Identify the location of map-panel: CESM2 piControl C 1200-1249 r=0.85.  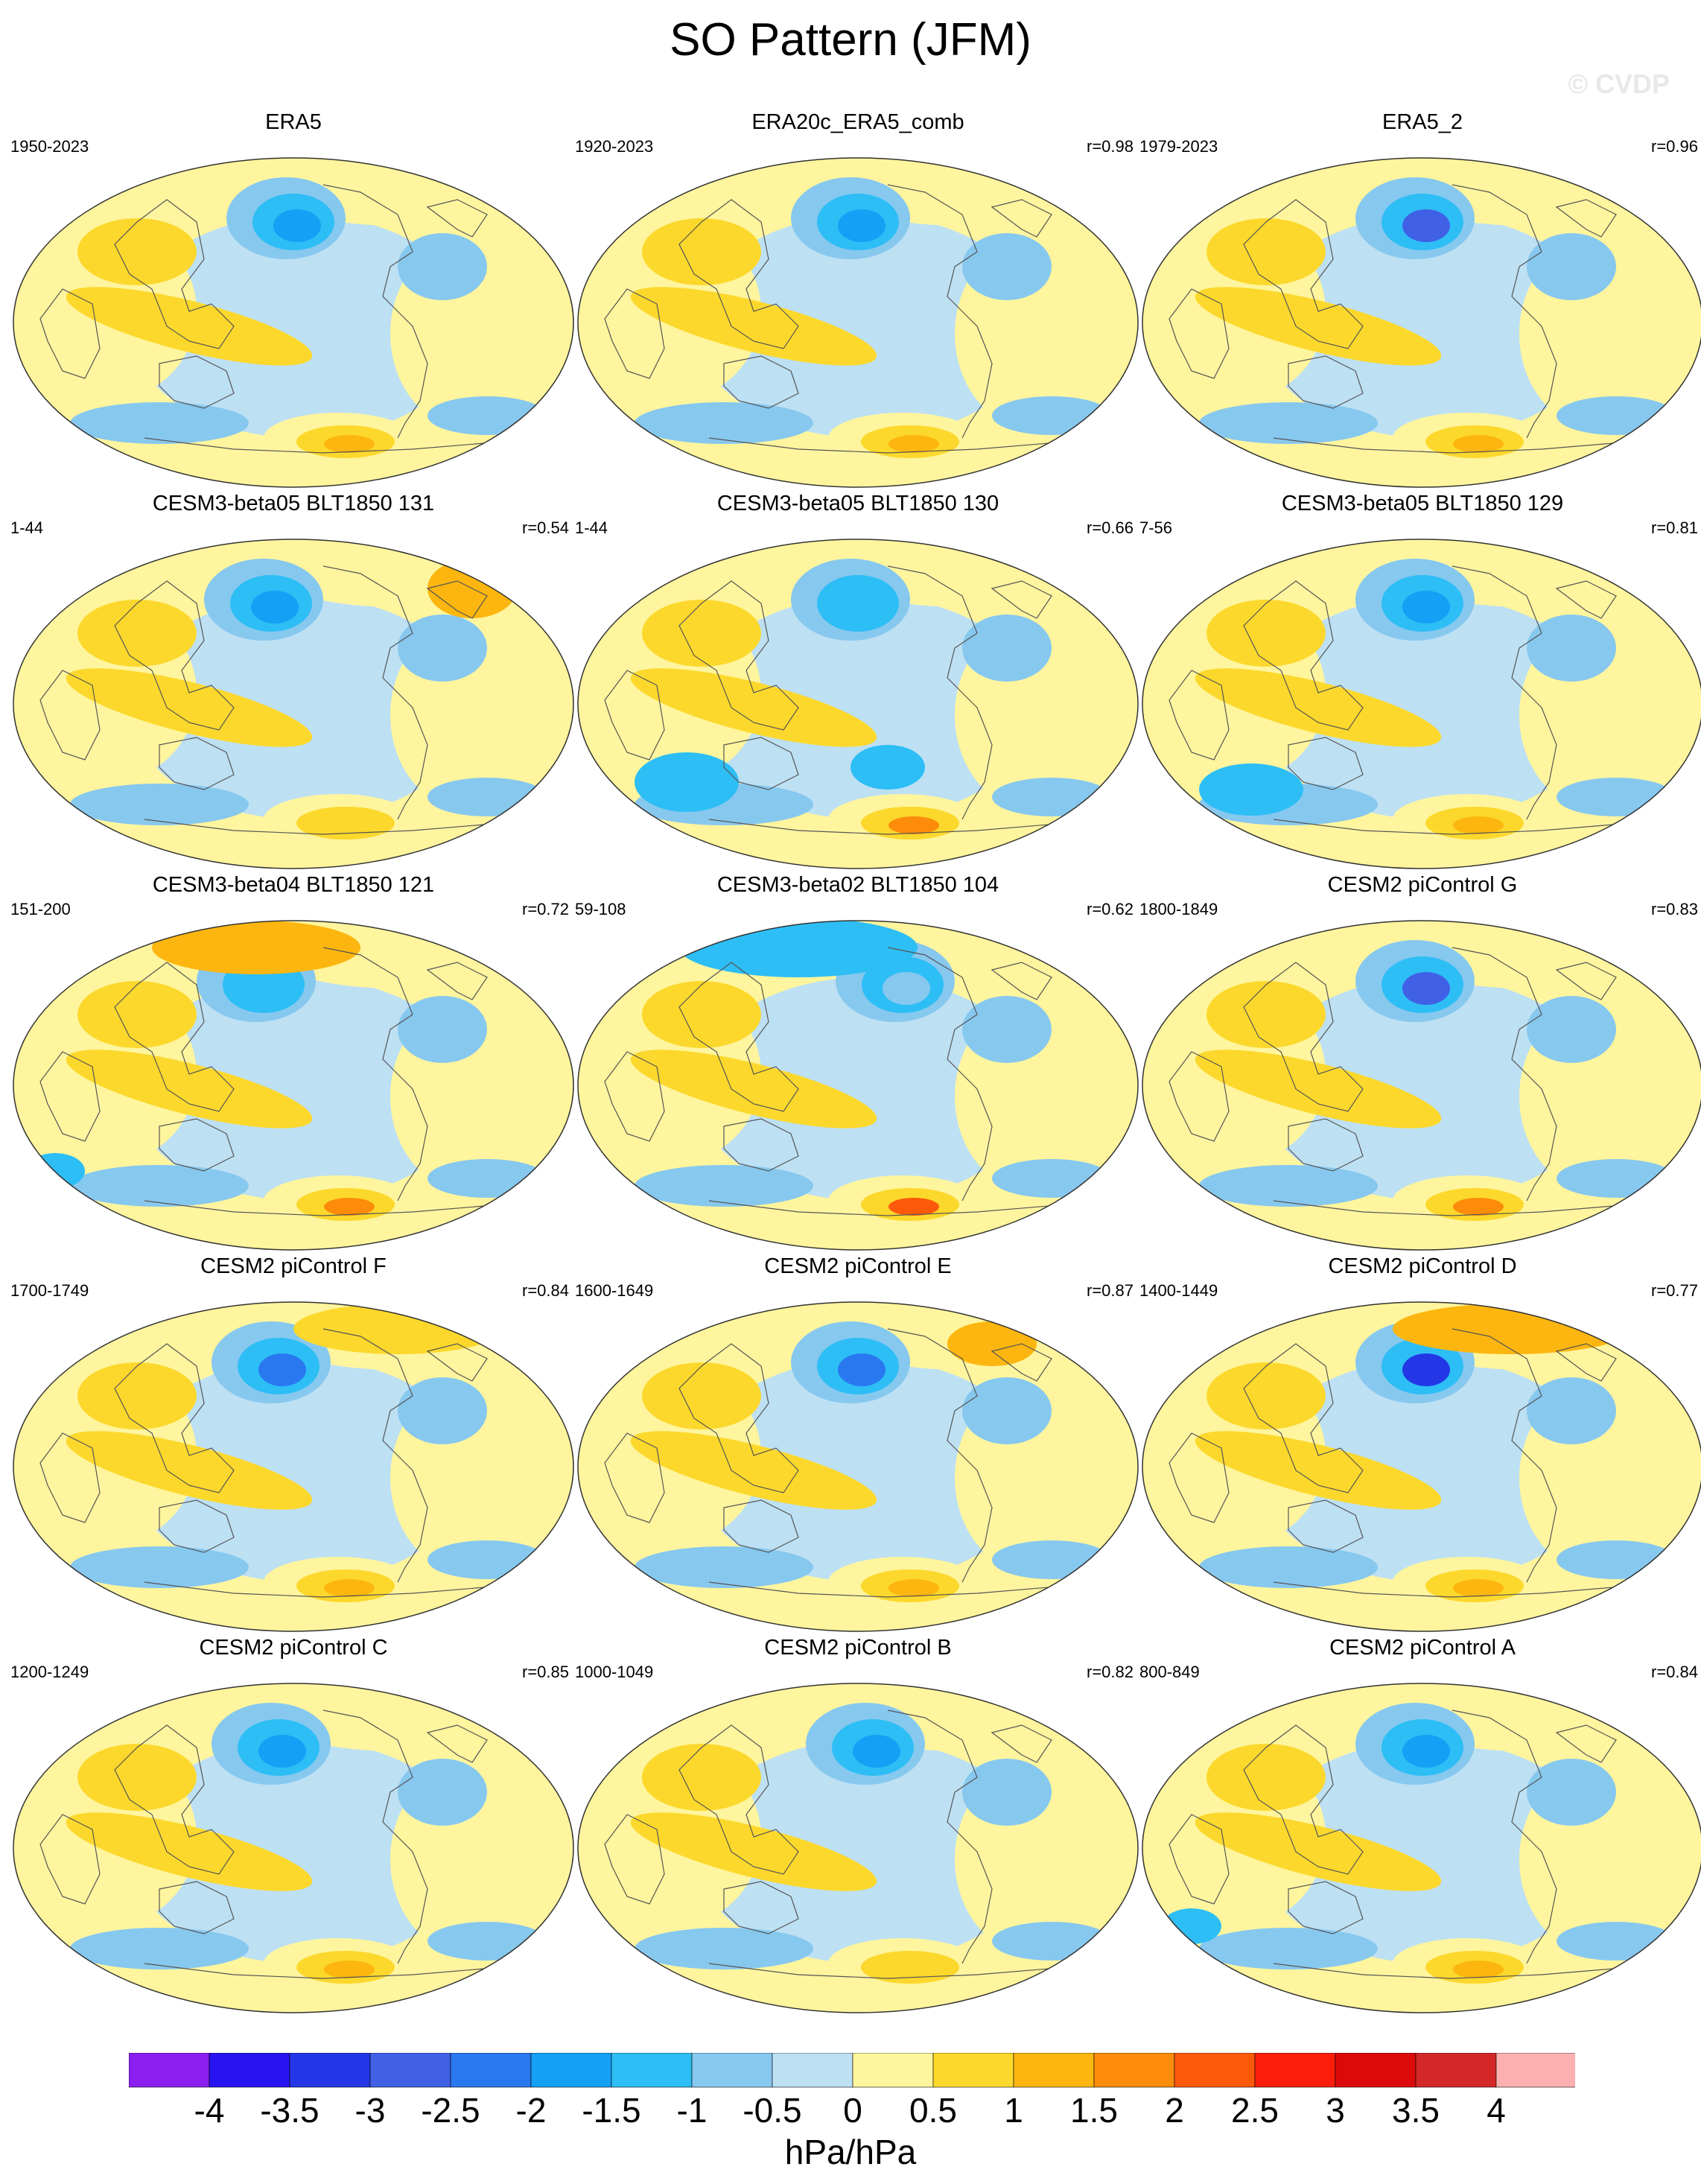
(293, 1826).